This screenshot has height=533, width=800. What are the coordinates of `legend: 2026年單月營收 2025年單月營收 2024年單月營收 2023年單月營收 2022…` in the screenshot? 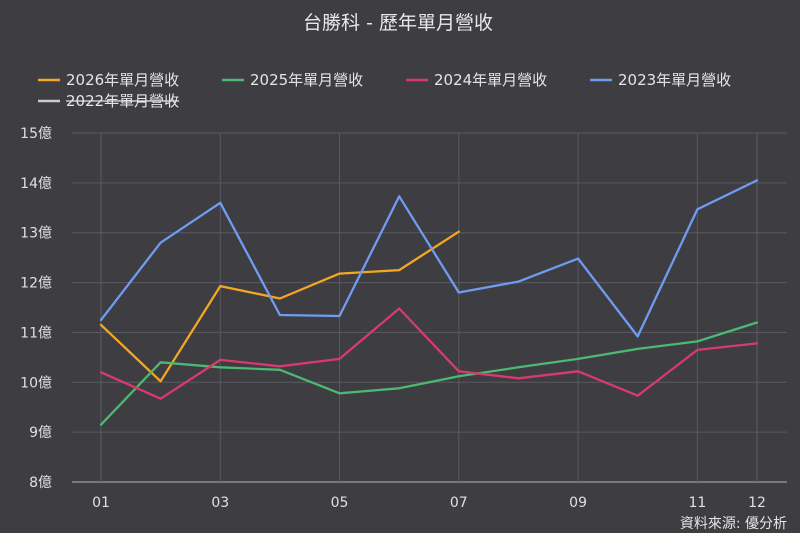 It's located at (384, 90).